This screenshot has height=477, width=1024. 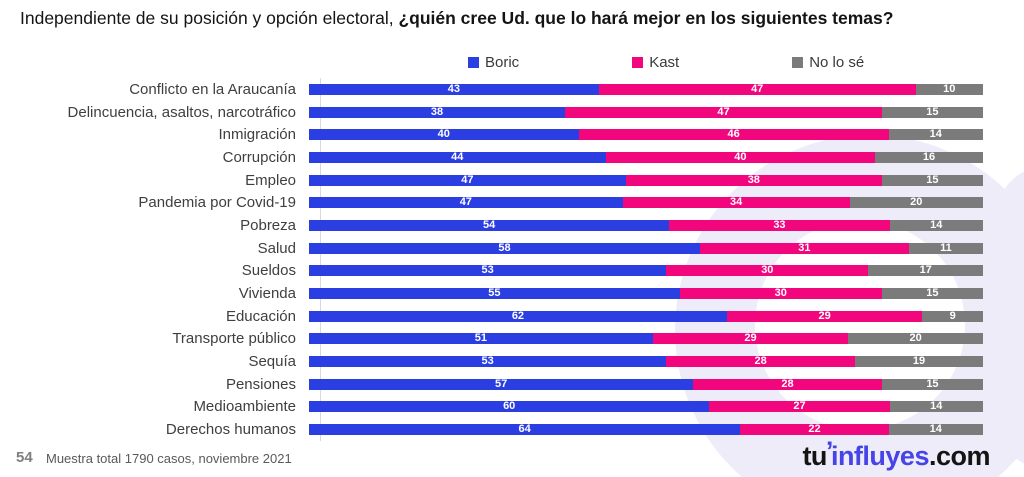 I want to click on bar-segment-kast: 28, so click(x=787, y=384).